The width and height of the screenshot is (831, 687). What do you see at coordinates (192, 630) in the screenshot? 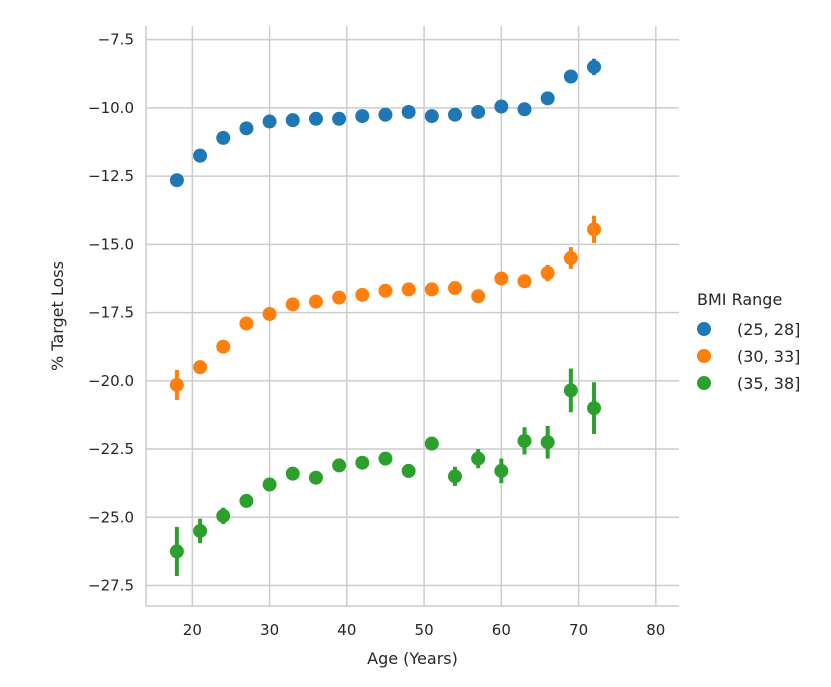
I see `x-tick-label: 20` at bounding box center [192, 630].